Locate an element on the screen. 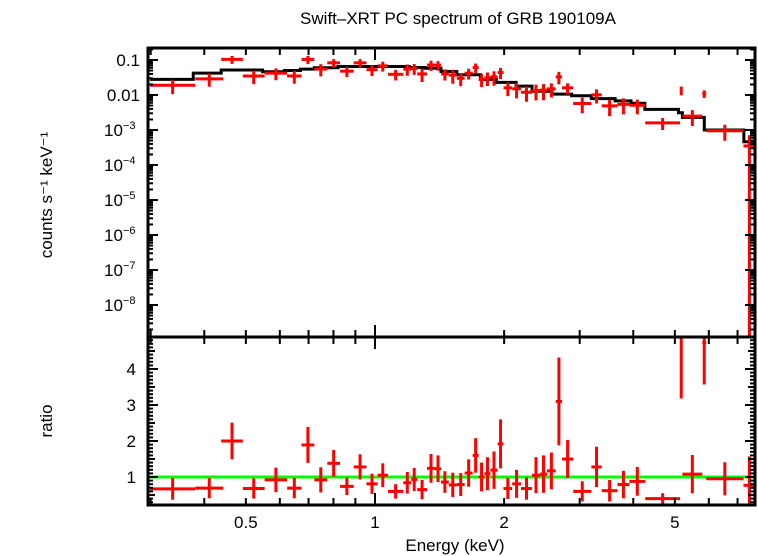 The width and height of the screenshot is (758, 556). y-tick-exponent: −4 is located at coordinates (129, 161).